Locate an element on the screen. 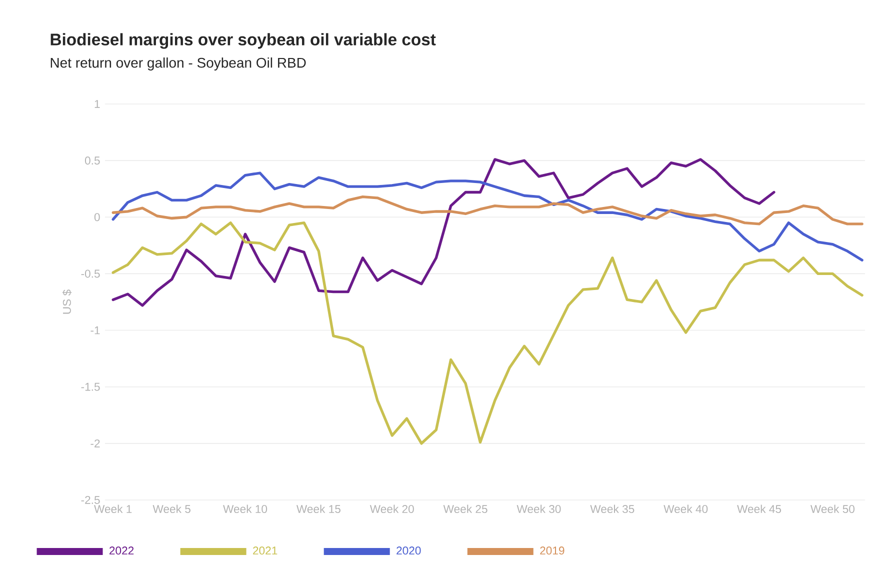 This screenshot has width=894, height=573. y-tick-label: -1 is located at coordinates (95, 330).